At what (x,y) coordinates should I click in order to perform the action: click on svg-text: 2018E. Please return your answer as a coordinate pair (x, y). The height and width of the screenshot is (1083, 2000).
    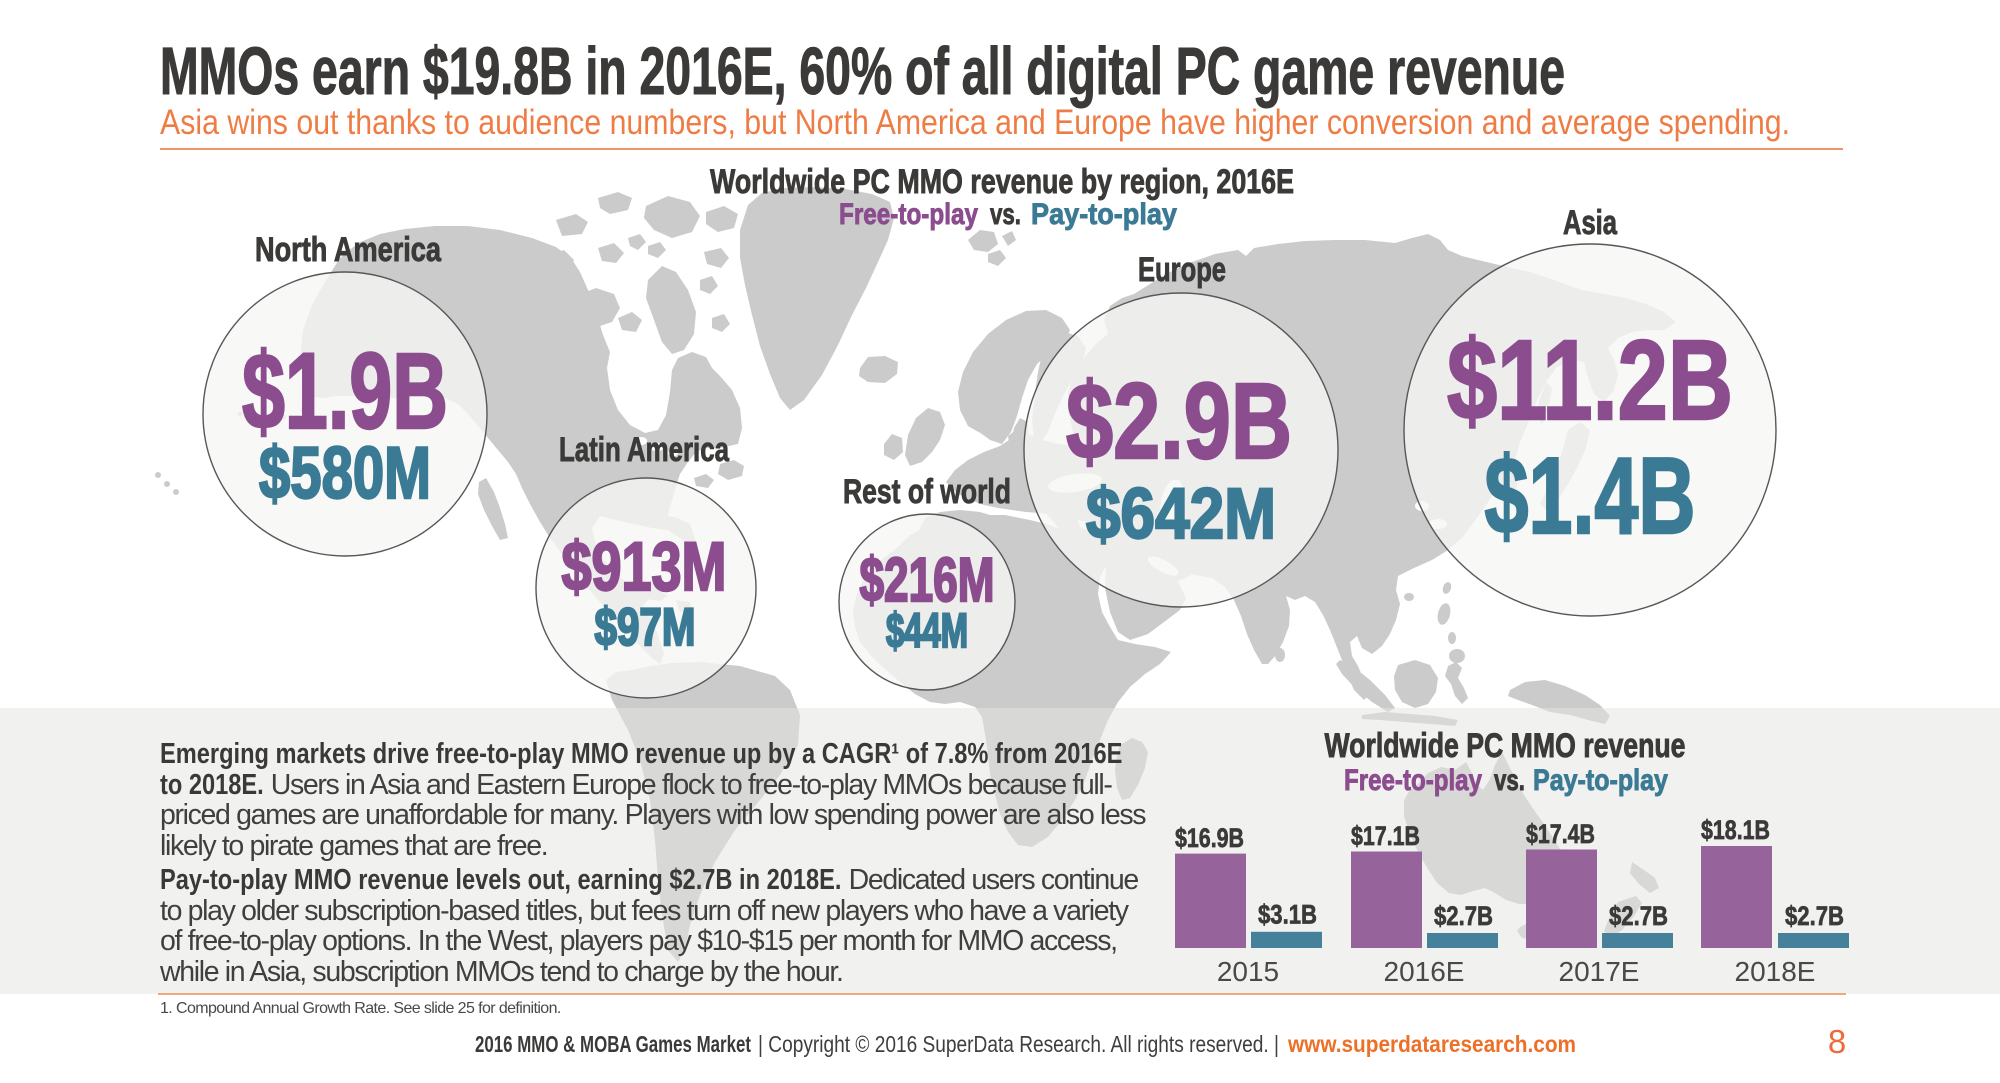
    Looking at the image, I should click on (1775, 971).